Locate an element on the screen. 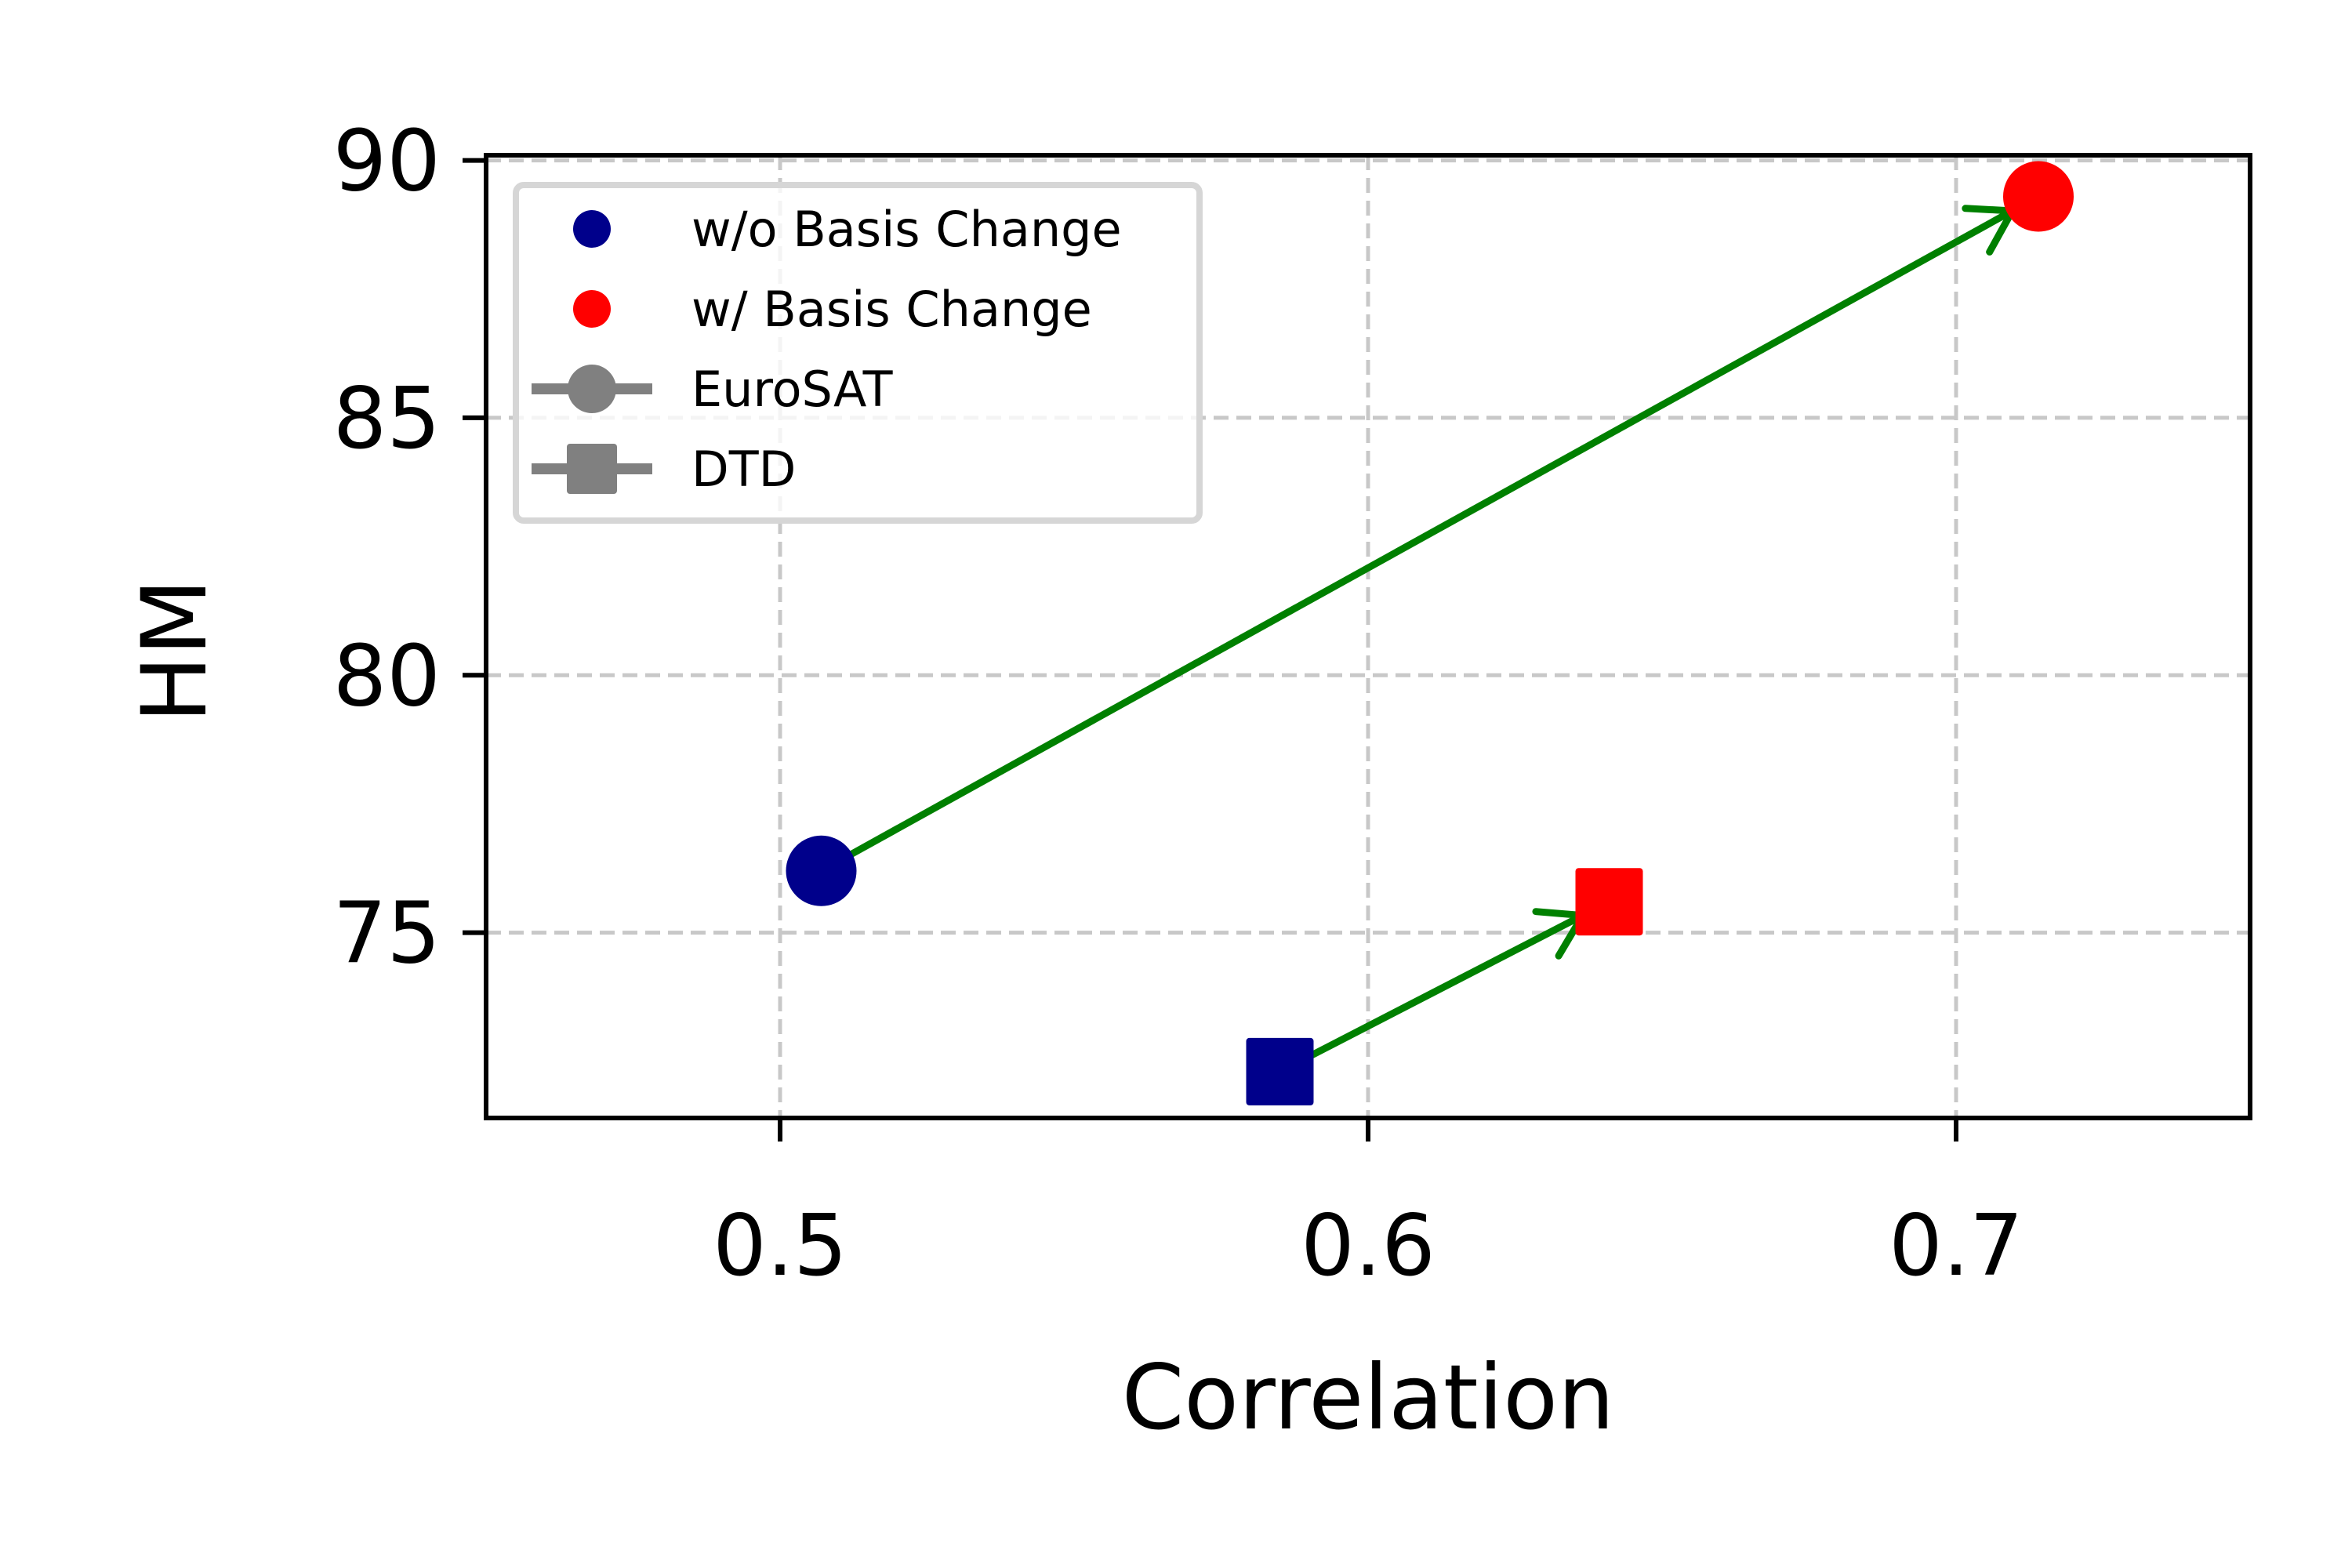 This screenshot has height=1568, width=2352. legend-entry-w-basis-change: w/ Basis Change is located at coordinates (833, 309).